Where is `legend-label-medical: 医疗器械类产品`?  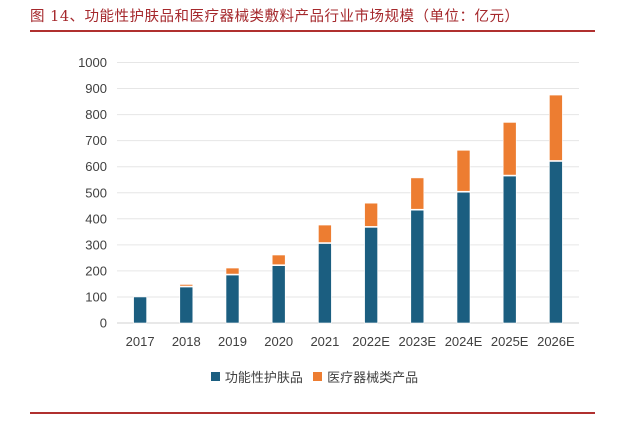 legend-label-medical: 医疗器械类产品 is located at coordinates (373, 378).